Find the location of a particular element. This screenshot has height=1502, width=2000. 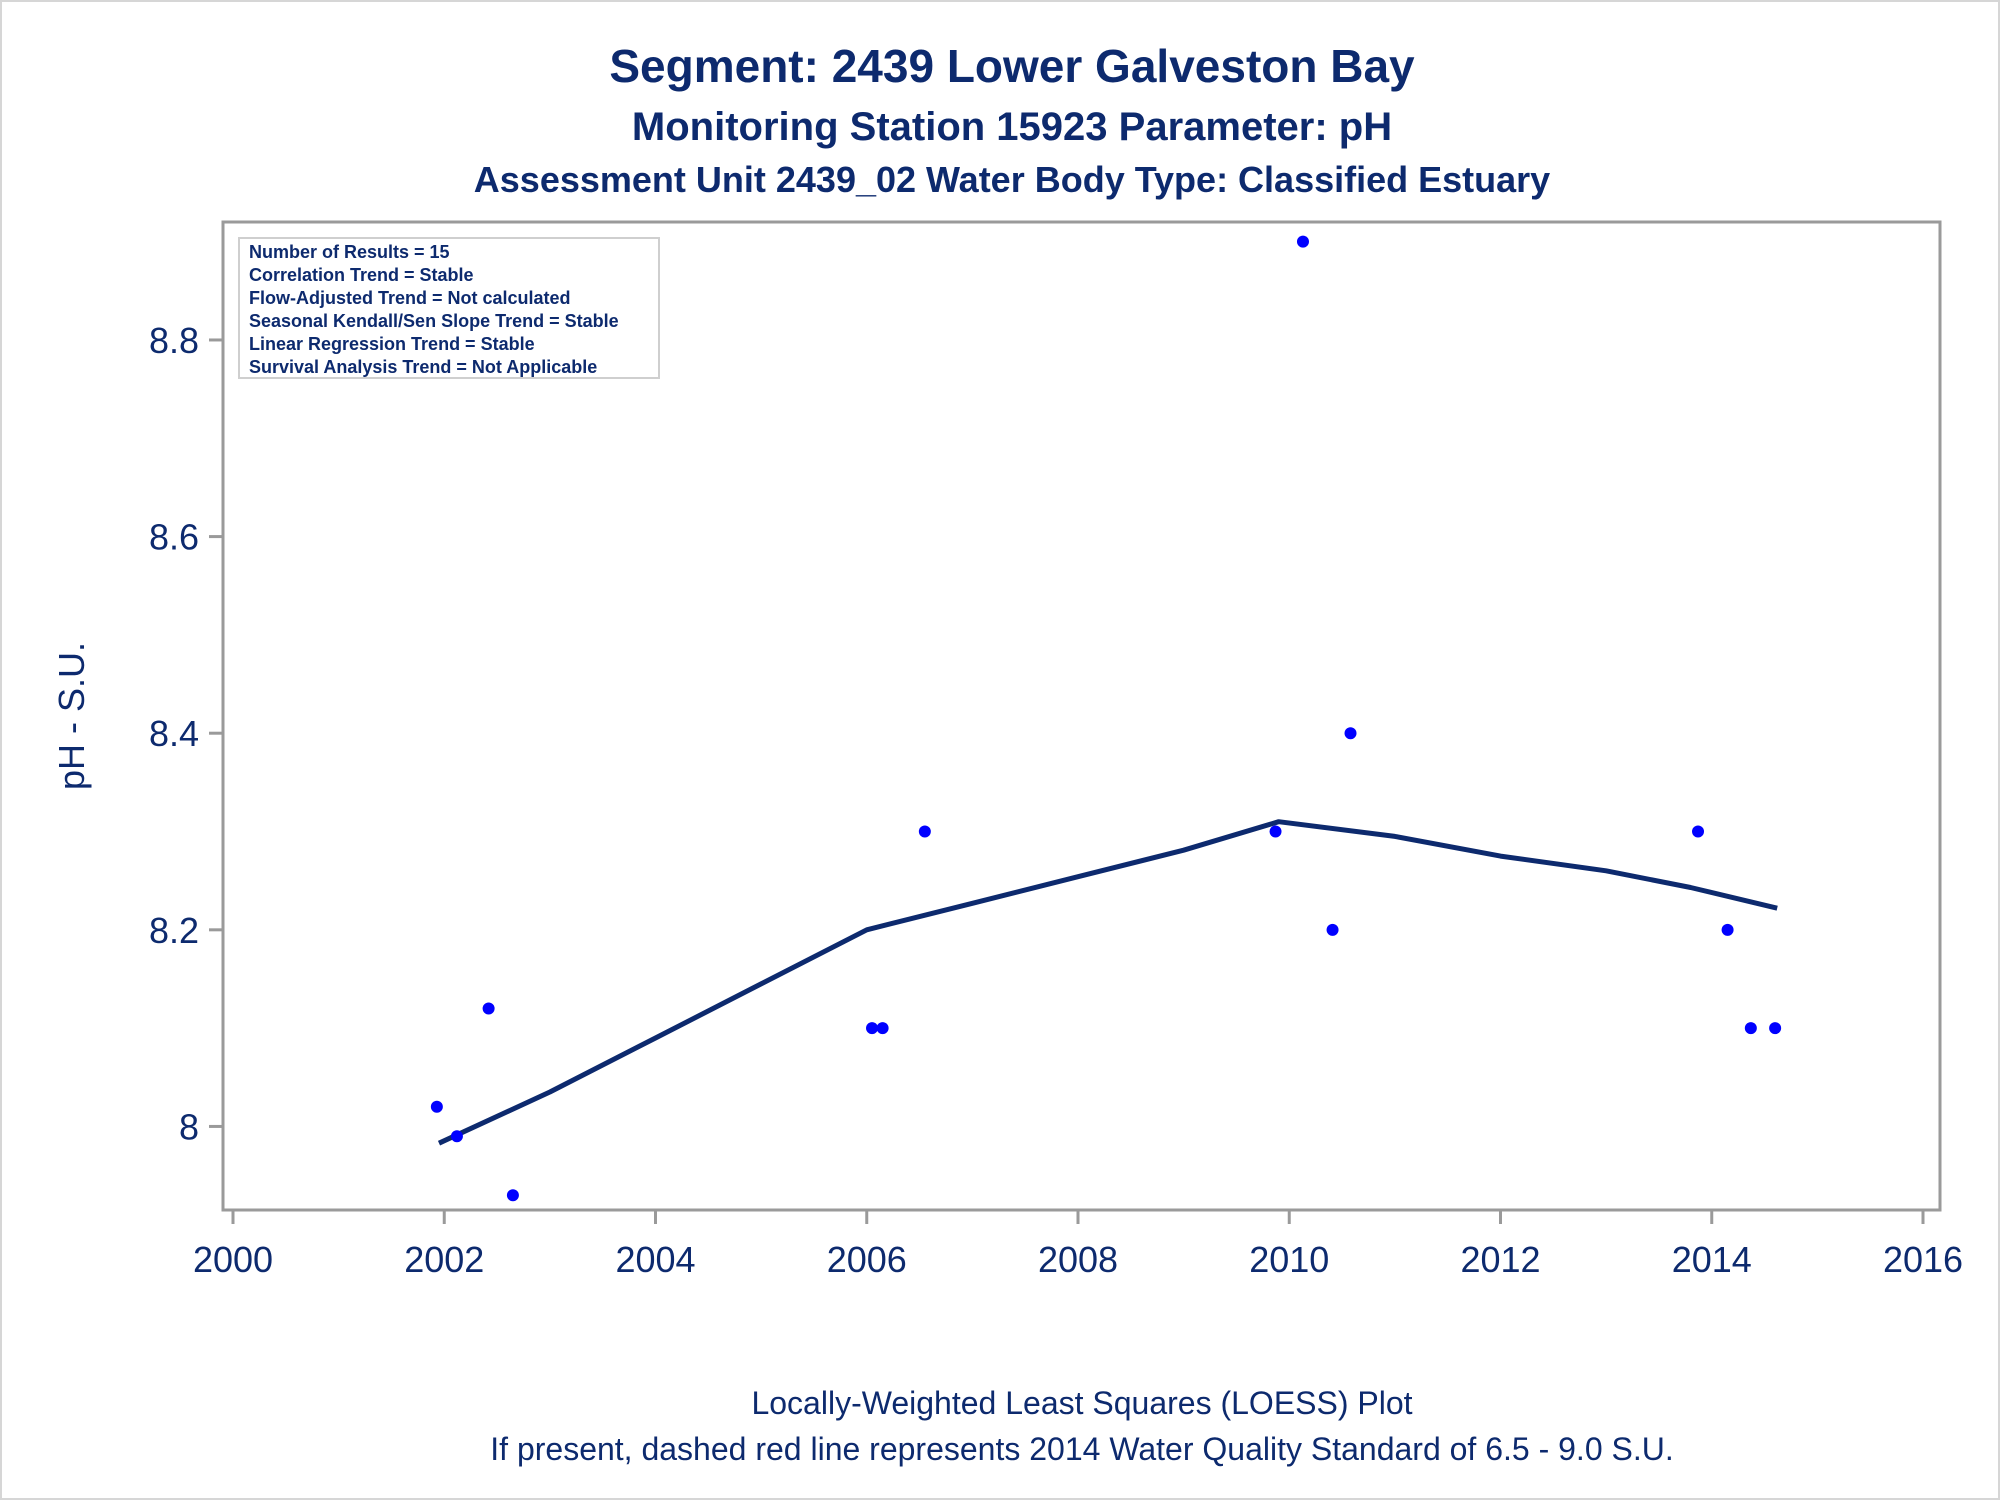

x-tick-label: 2014 is located at coordinates (1712, 1259).